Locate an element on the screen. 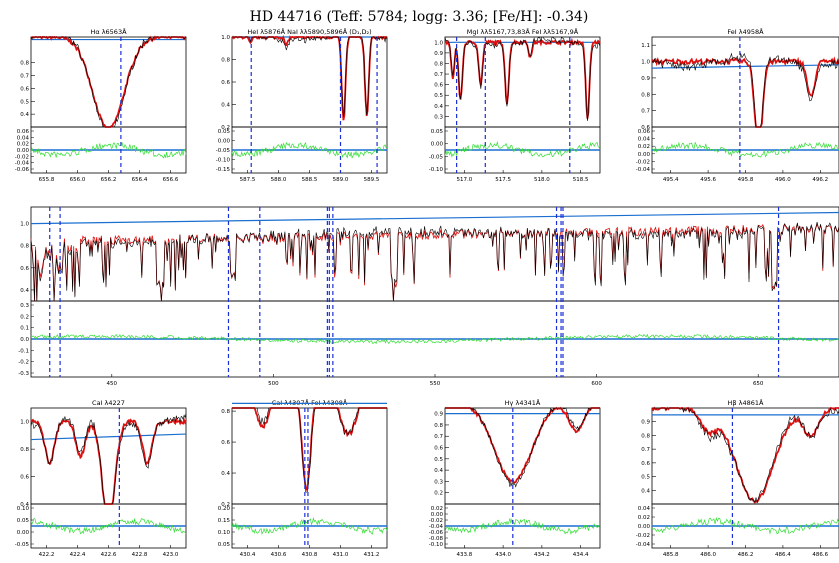 The width and height of the screenshot is (839, 563). x-tick-label: 495.6 is located at coordinates (708, 180).